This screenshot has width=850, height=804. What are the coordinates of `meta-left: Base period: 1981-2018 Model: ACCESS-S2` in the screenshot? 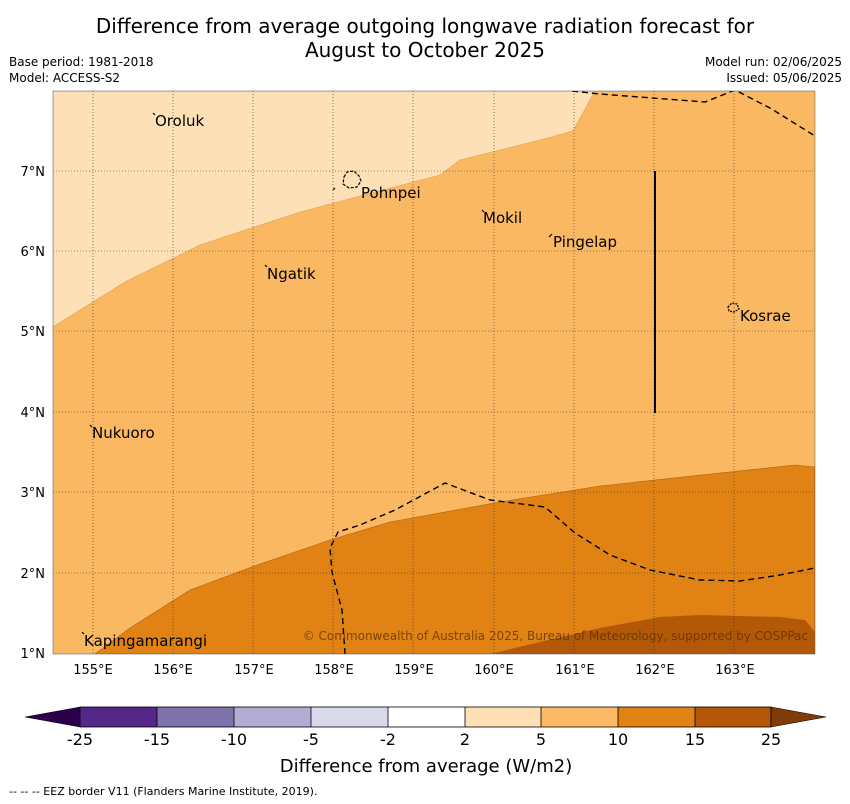 It's located at (81, 70).